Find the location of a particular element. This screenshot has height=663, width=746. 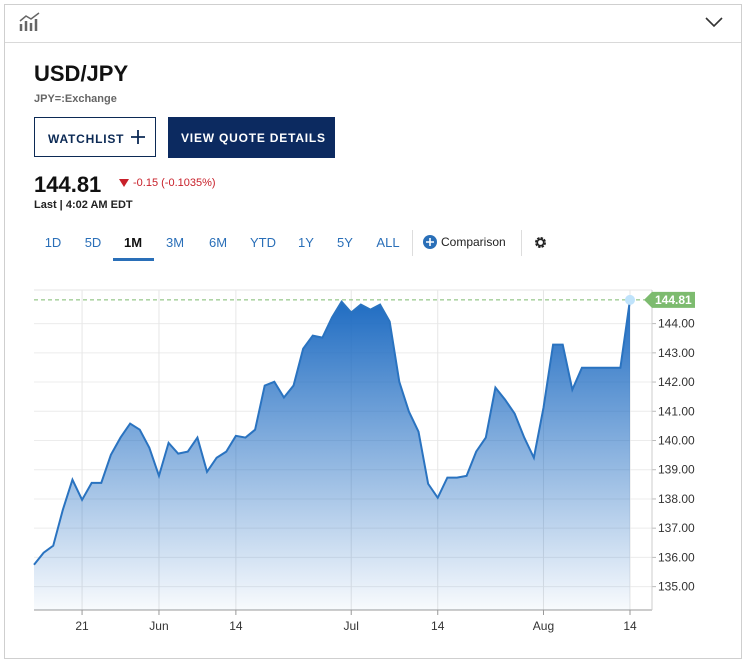

tab-underline is located at coordinates (133, 259).